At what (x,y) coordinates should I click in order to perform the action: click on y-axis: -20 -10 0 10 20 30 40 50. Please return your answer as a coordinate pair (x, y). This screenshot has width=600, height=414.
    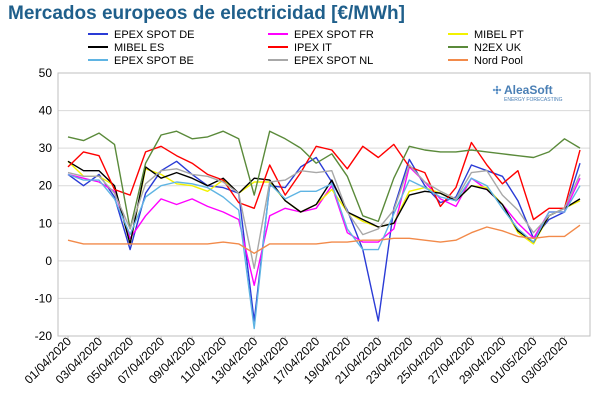
    Looking at the image, I should click on (44, 204).